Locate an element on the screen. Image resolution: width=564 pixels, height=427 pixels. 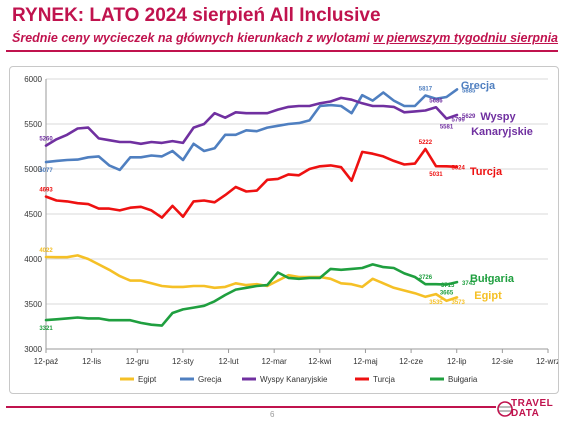
x-tick-label: 12-paź is located at coordinates (46, 361).